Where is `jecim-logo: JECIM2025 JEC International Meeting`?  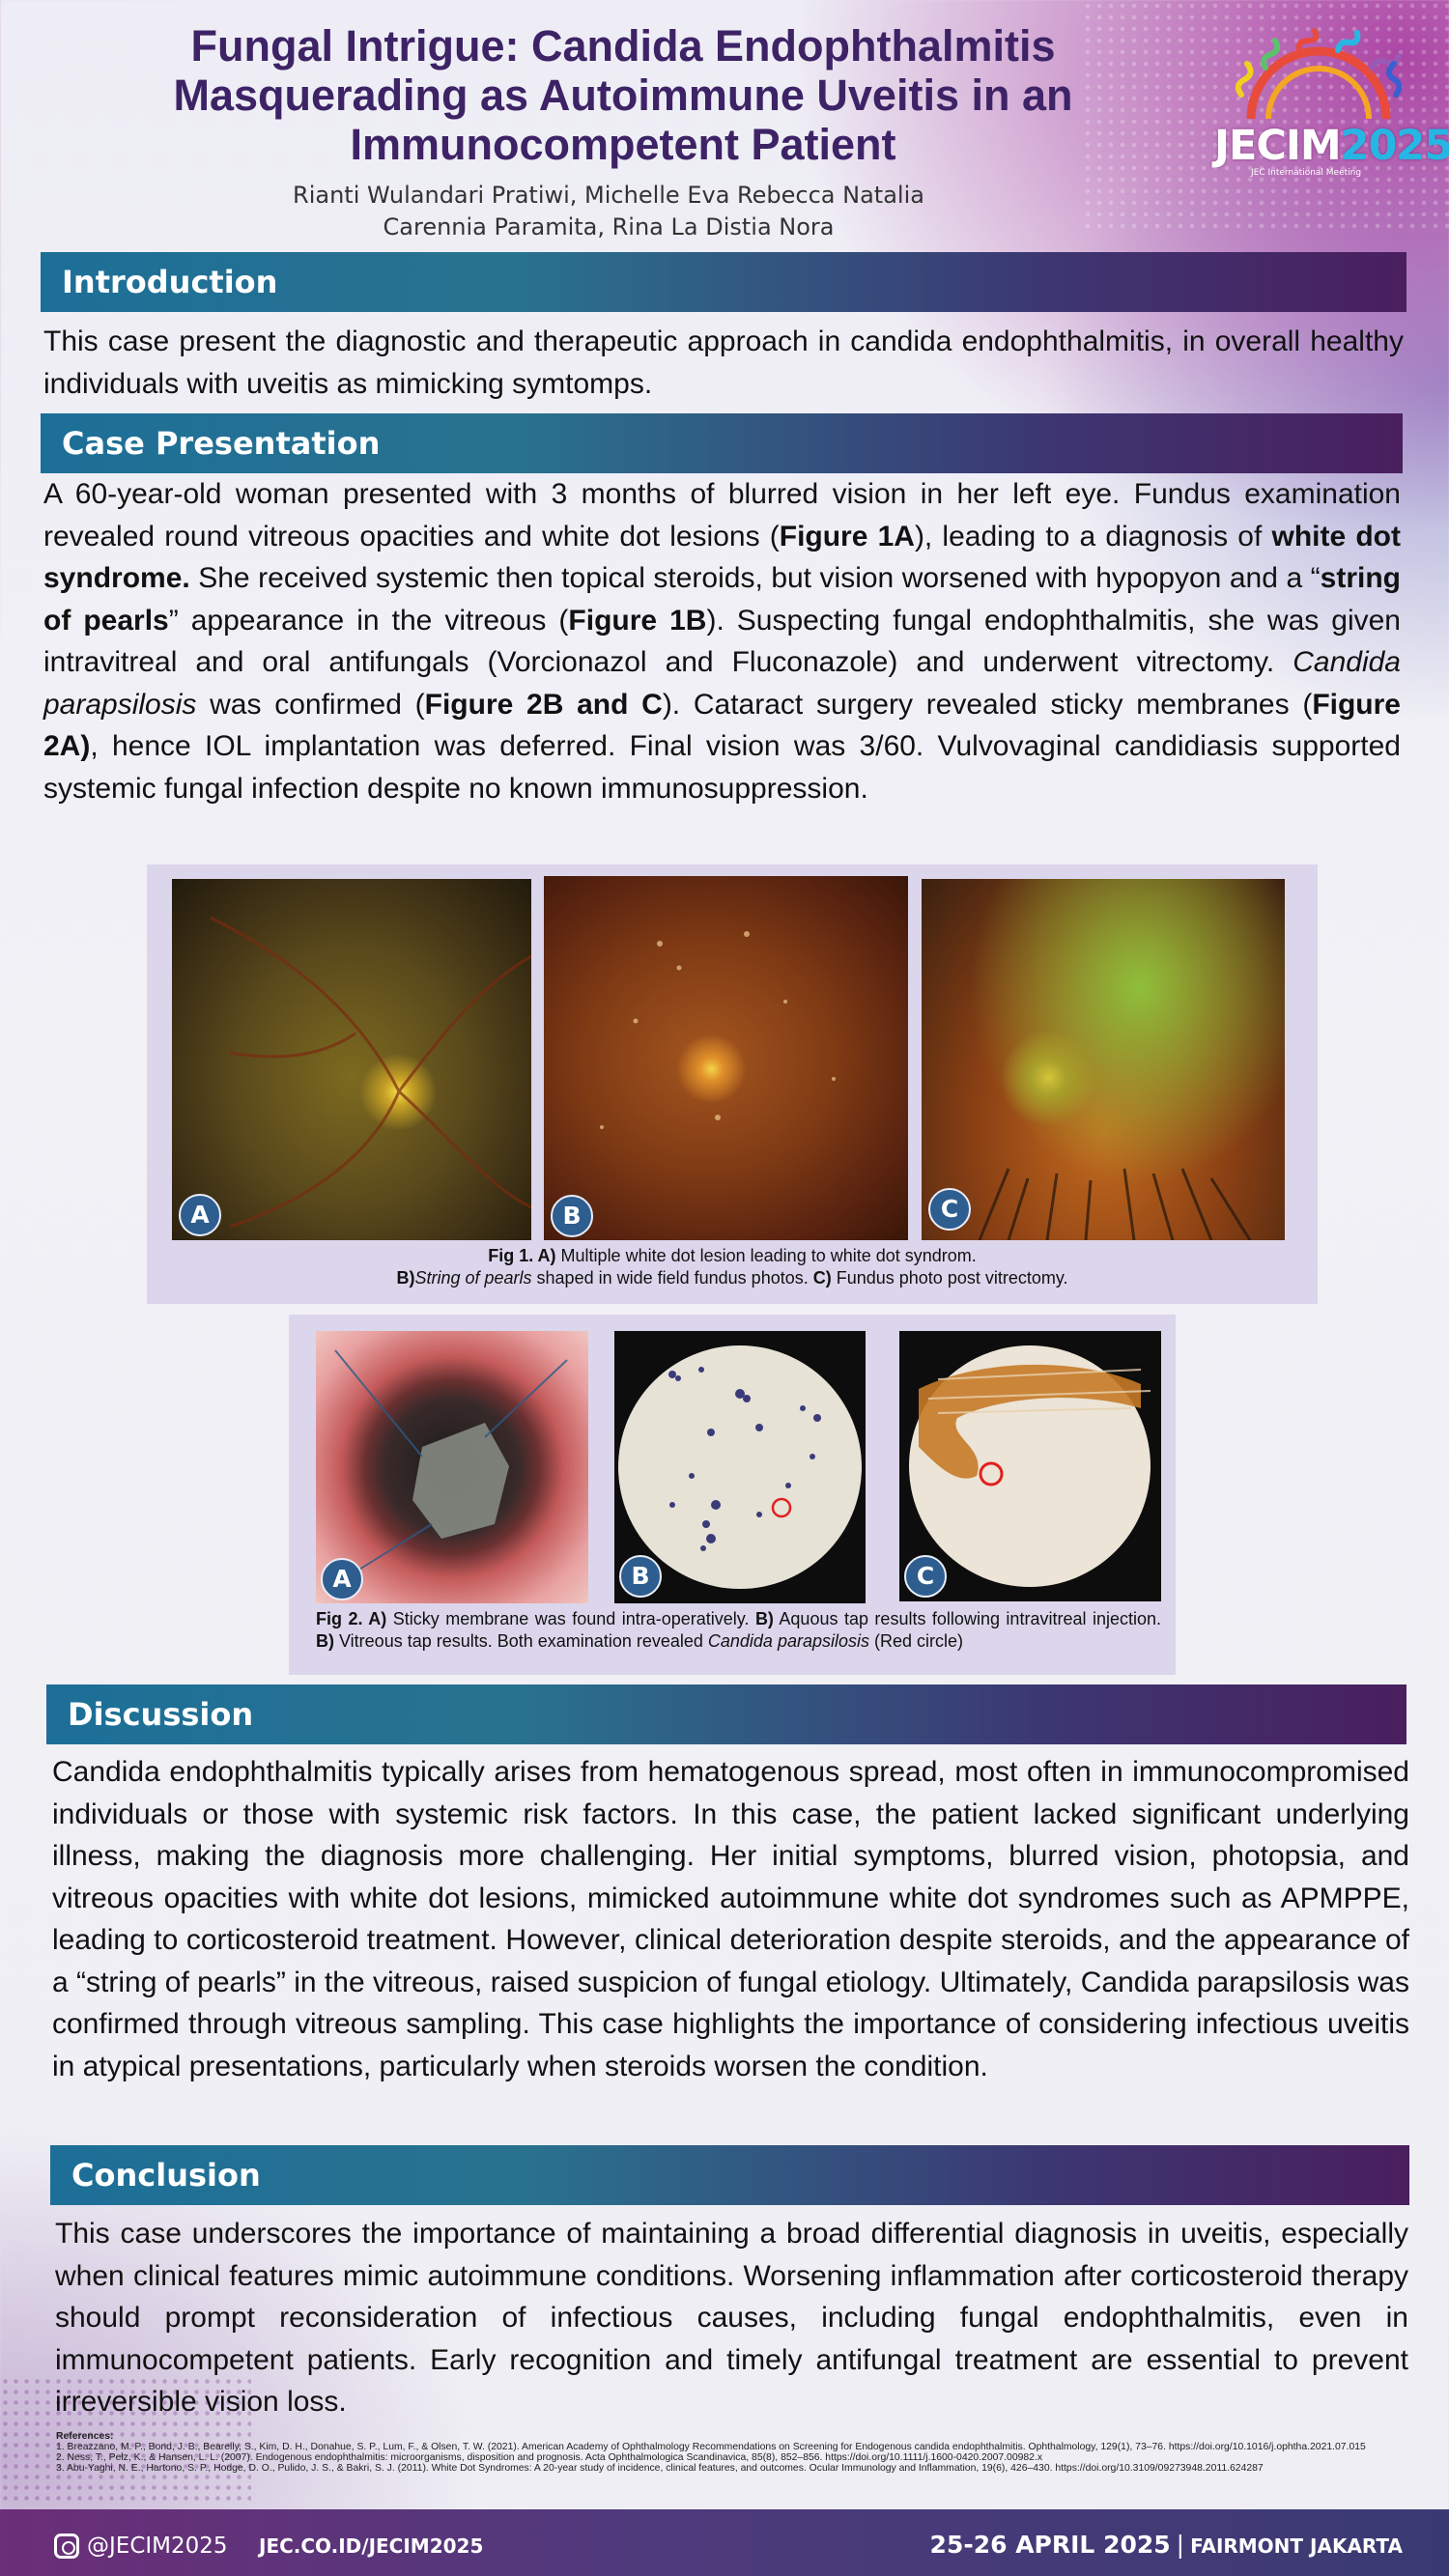 jecim-logo: JECIM2025 JEC International Meeting is located at coordinates (1330, 104).